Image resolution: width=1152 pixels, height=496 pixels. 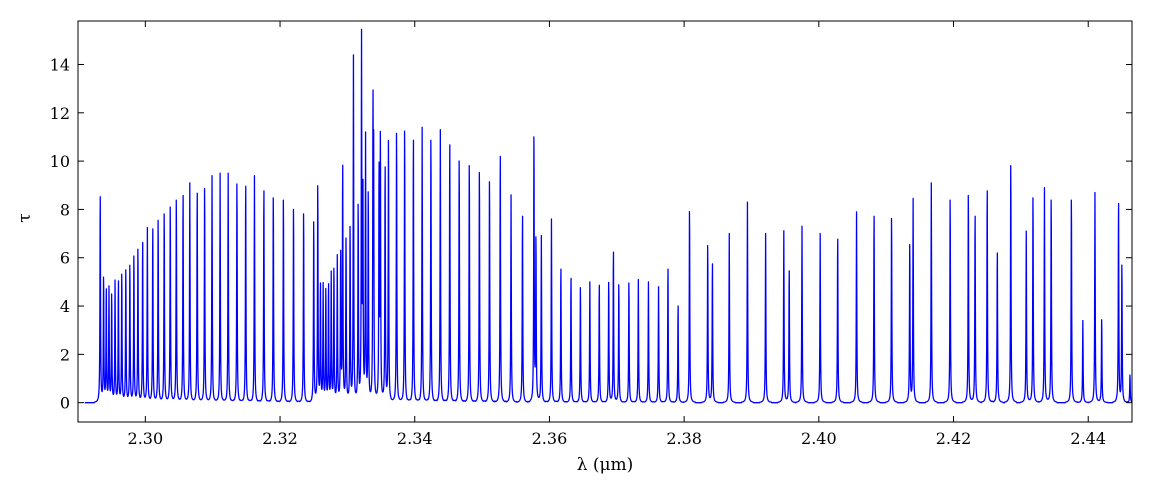 I want to click on x-tick-label: 2.38, so click(x=684, y=438).